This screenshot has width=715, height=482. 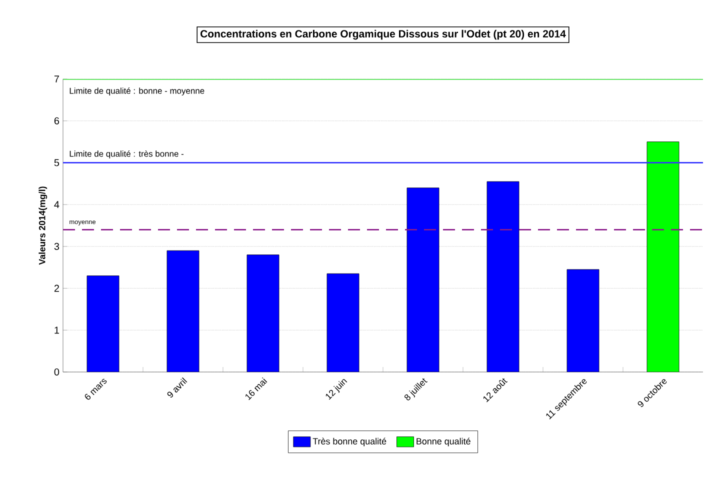 I want to click on y-tick-label: 0, so click(x=57, y=372).